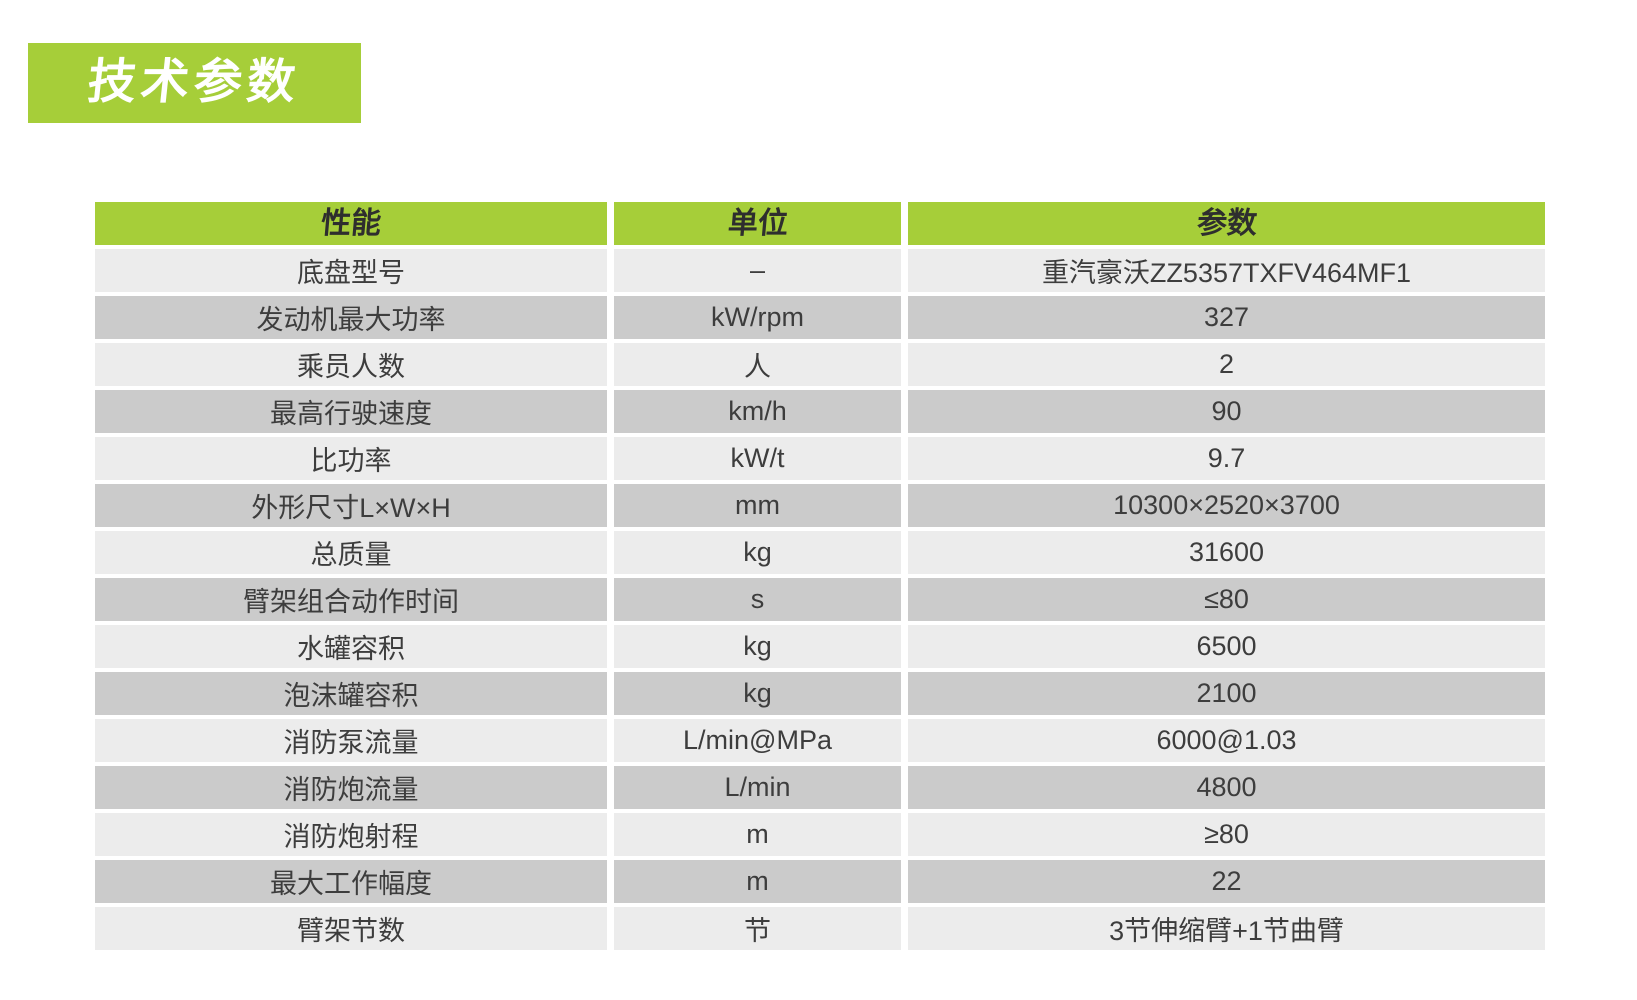 The height and width of the screenshot is (1000, 1637). I want to click on spec-unit-cell: s, so click(757, 599).